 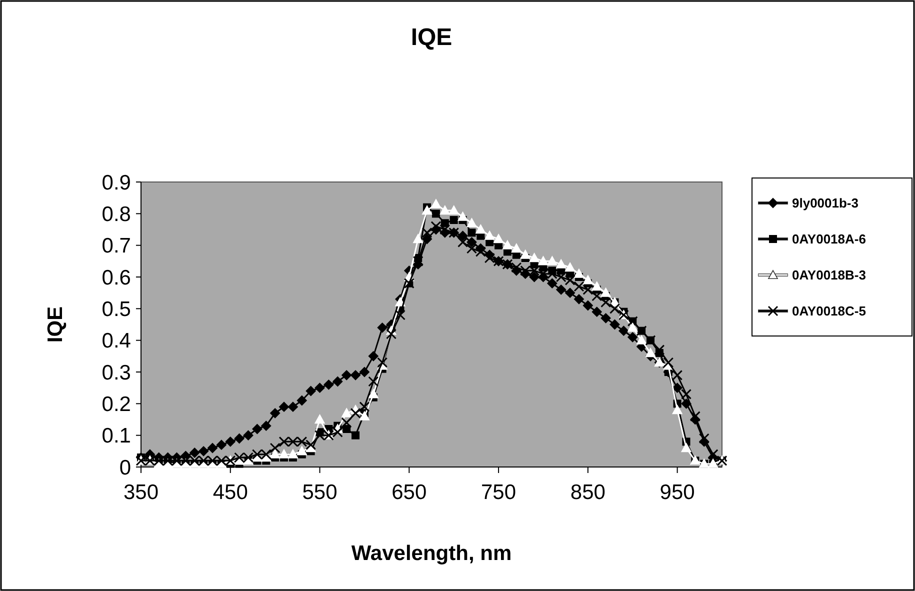 What do you see at coordinates (116, 404) in the screenshot?
I see `y-tick-label: 0.2` at bounding box center [116, 404].